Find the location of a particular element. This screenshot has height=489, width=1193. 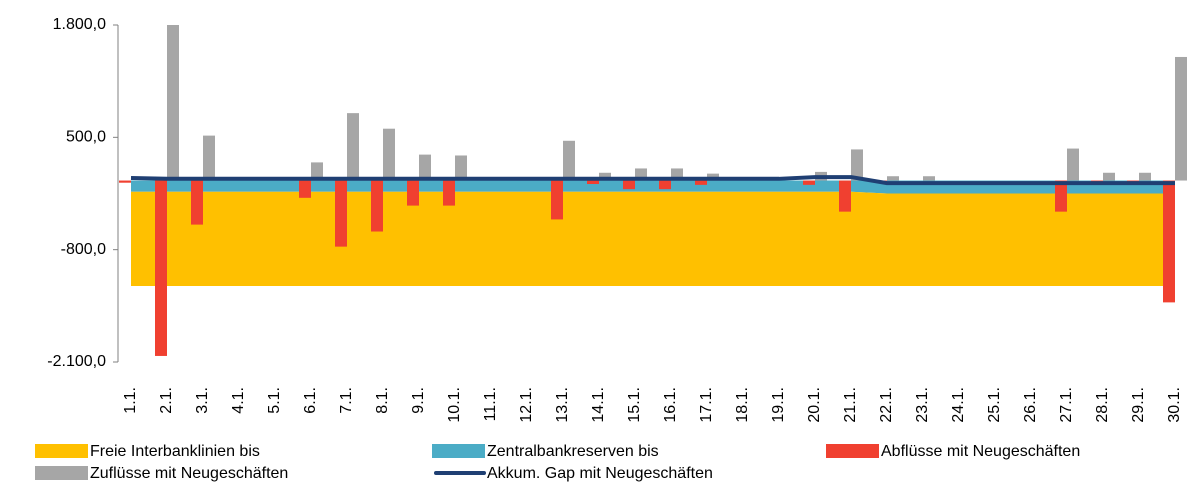

x-tick-label: 27.1. is located at coordinates (1066, 405).